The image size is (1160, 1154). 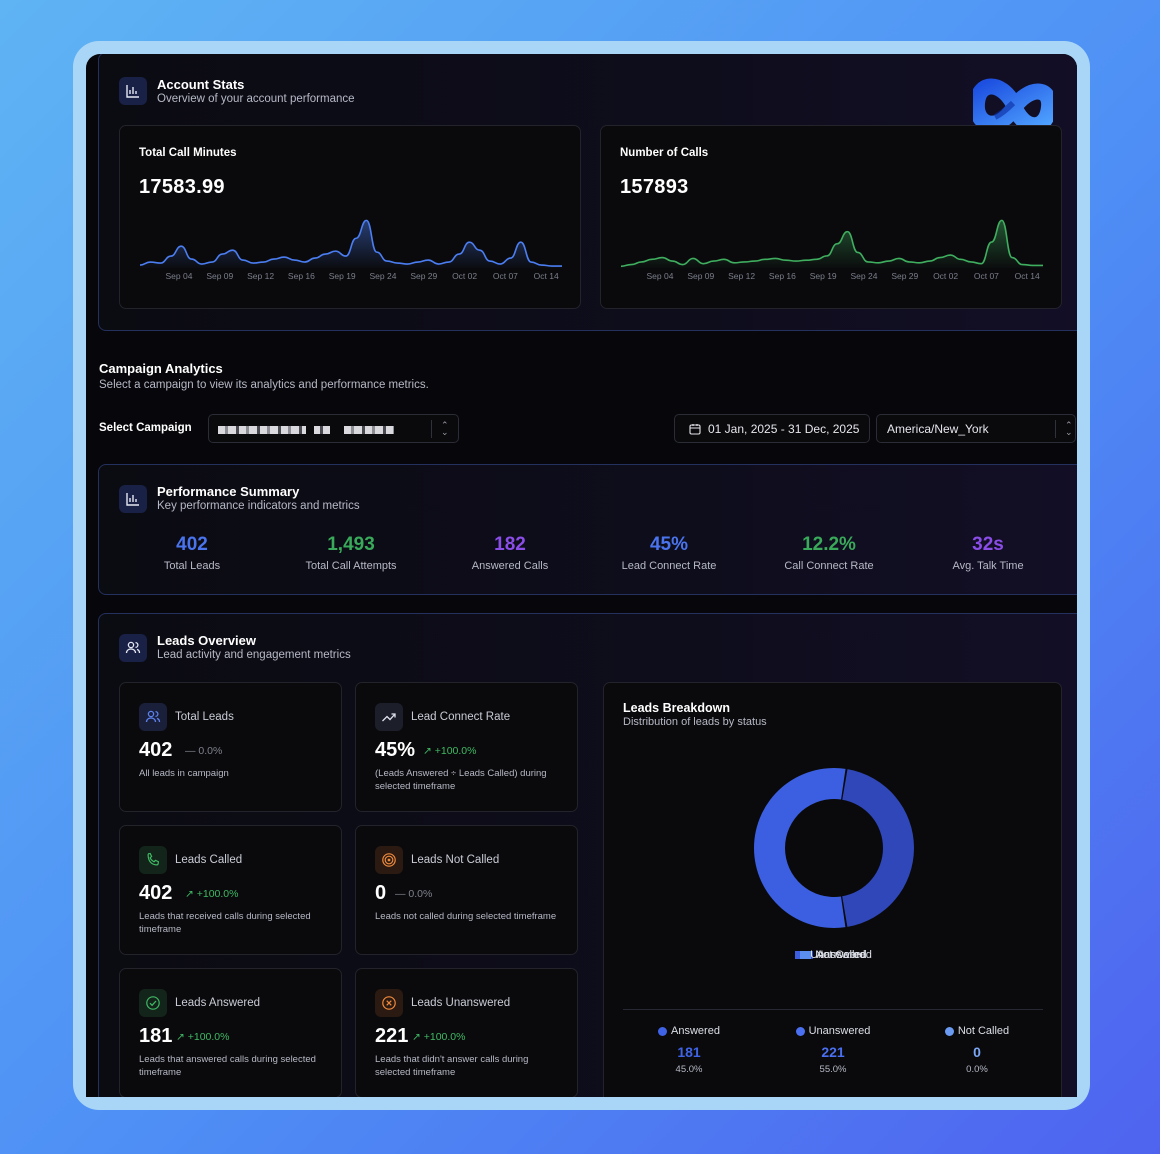 What do you see at coordinates (308, 430) in the screenshot?
I see `campaign-name-redacted` at bounding box center [308, 430].